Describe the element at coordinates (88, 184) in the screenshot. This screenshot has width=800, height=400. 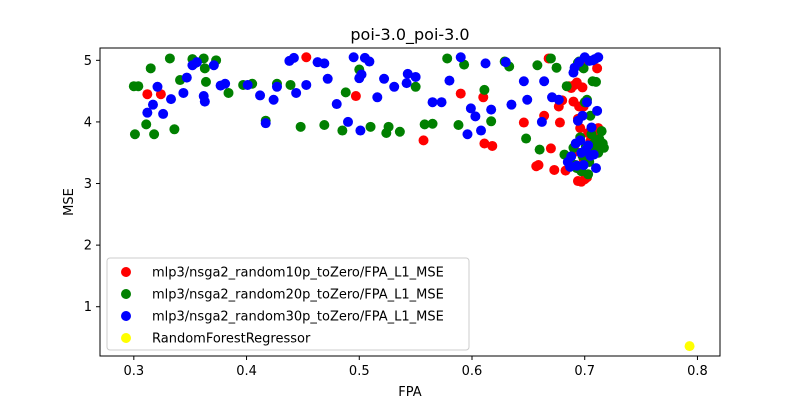
I see `y-tick-label: 3` at that location.